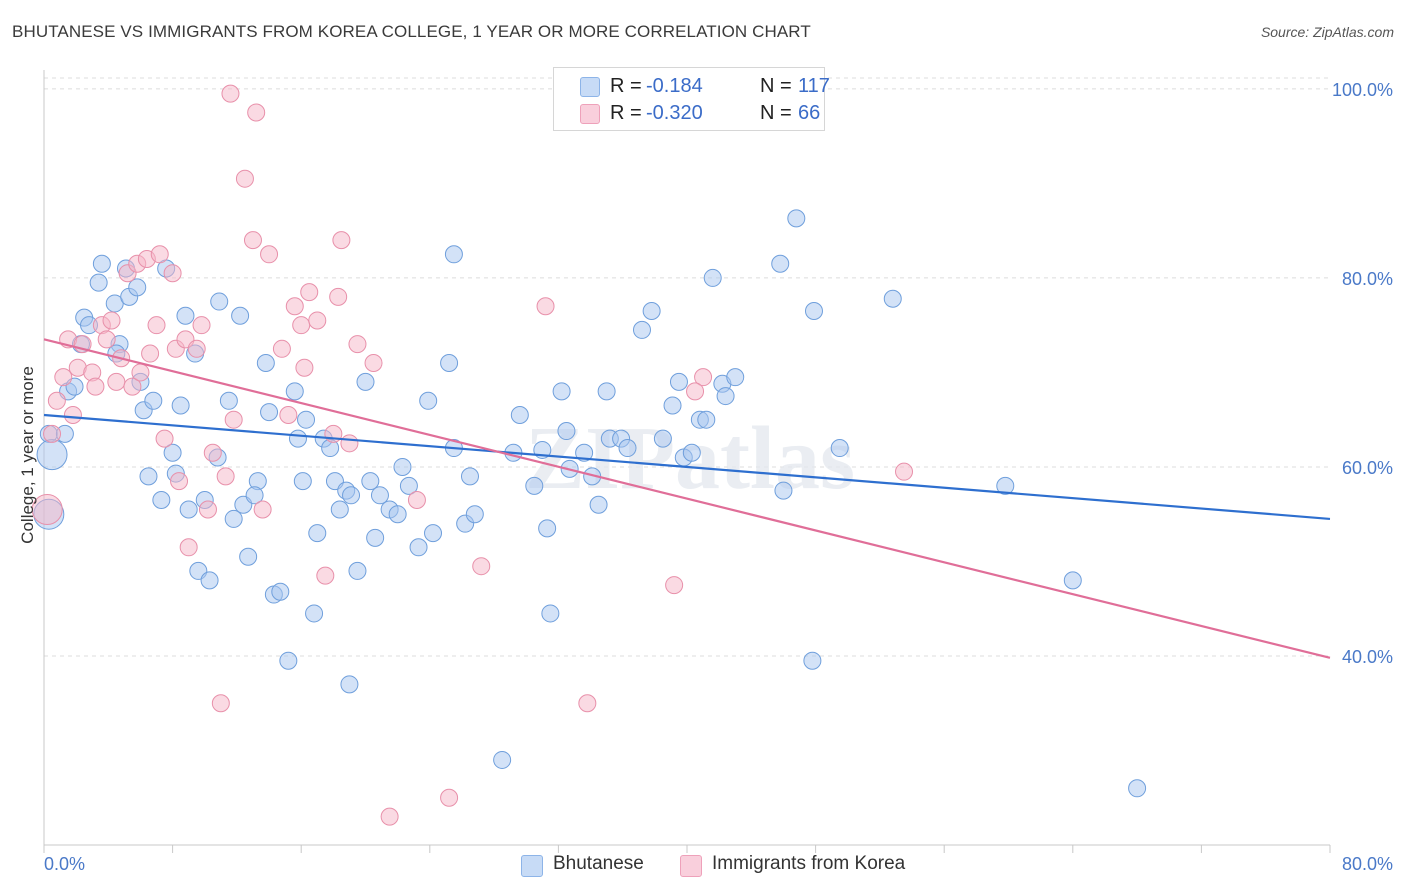 The image size is (1406, 892). What do you see at coordinates (674, 86) in the screenshot?
I see `legend-r-value: -0.184` at bounding box center [674, 86].